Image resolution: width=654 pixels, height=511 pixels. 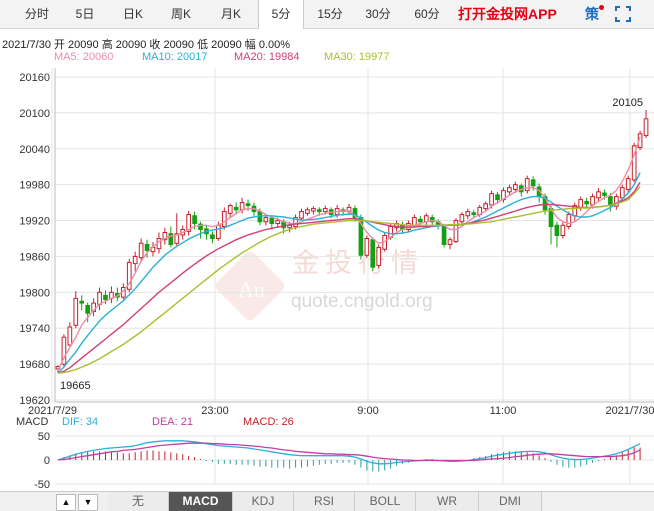 I want to click on period-tab-bar: 分时 5日 日K 周K 月K 5分 15分 30分 60分 打开金投网APP 策, so click(x=327, y=14).